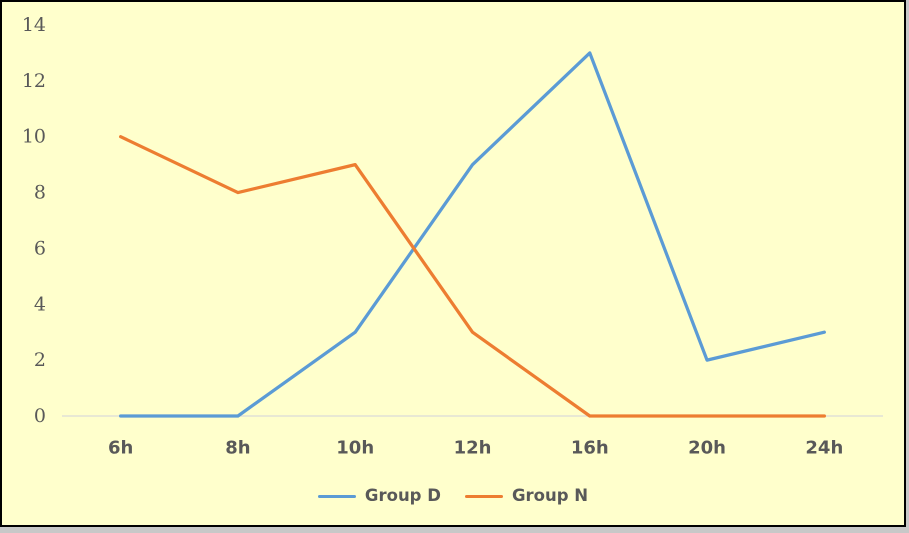  Describe the element at coordinates (120, 448) in the screenshot. I see `x-tick-label: 6h` at that location.